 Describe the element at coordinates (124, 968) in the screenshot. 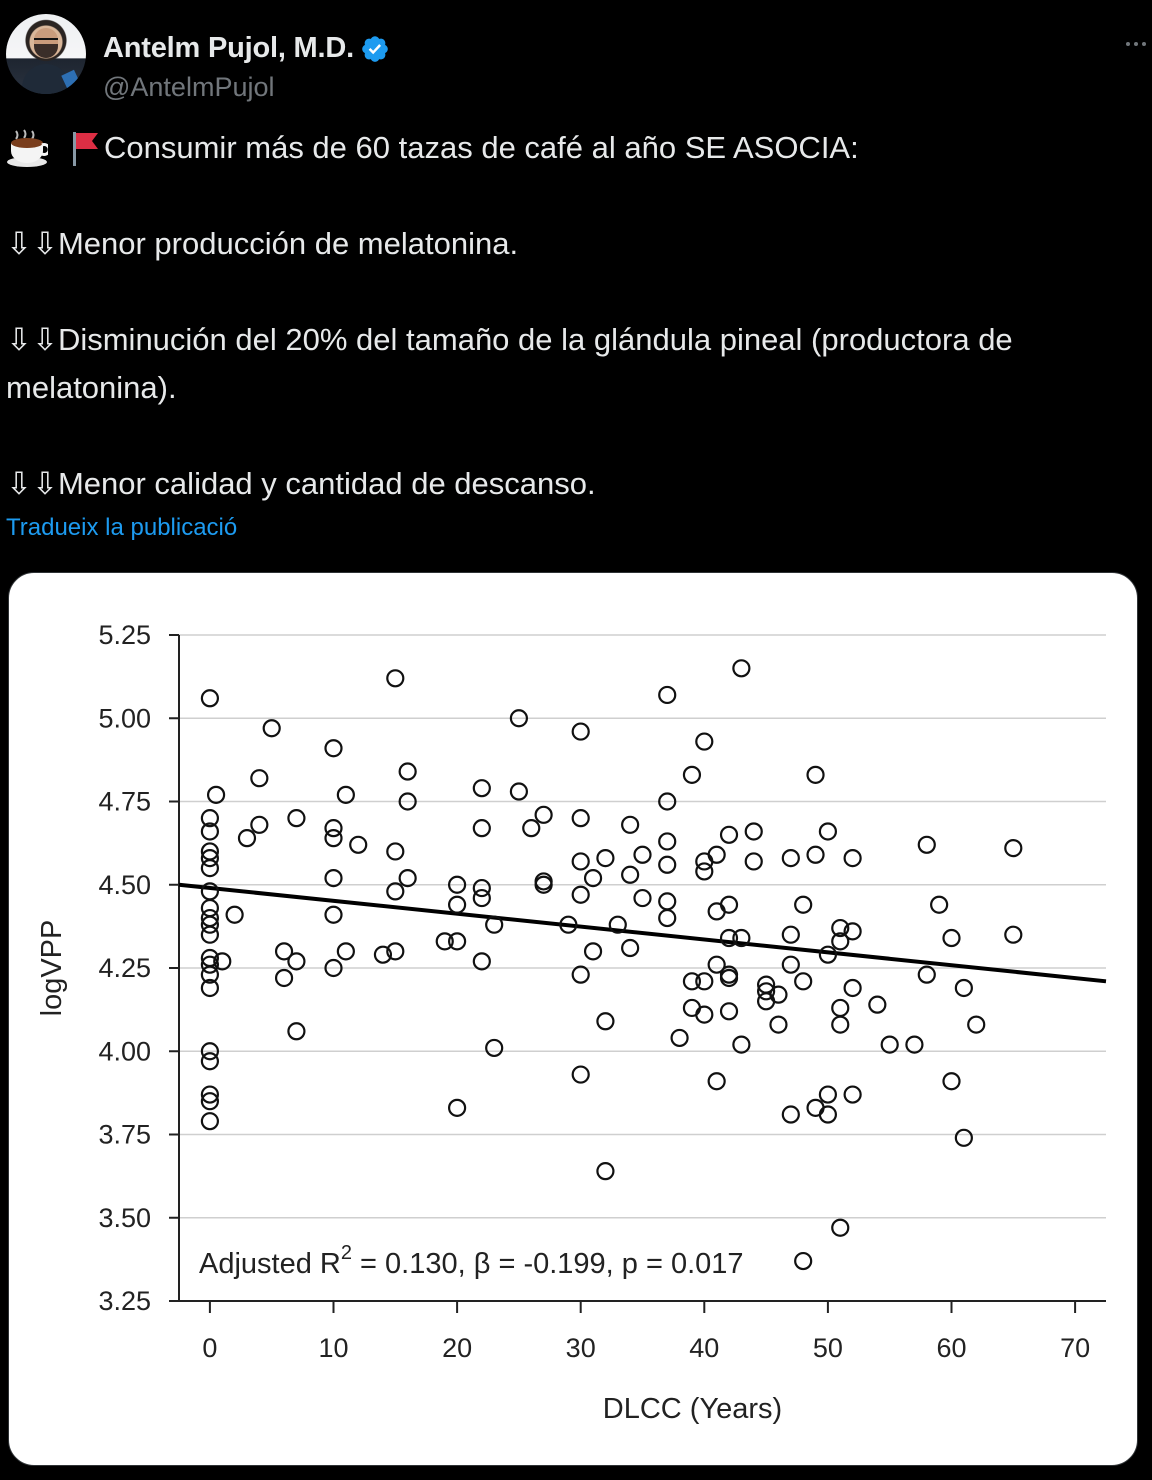

I see `y-tick-label: 4.25` at that location.